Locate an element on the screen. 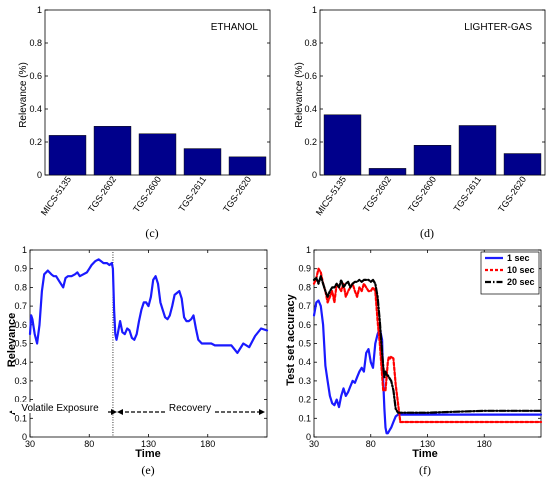 The image size is (550, 480). recovery-arrowhead-right is located at coordinates (262, 412).